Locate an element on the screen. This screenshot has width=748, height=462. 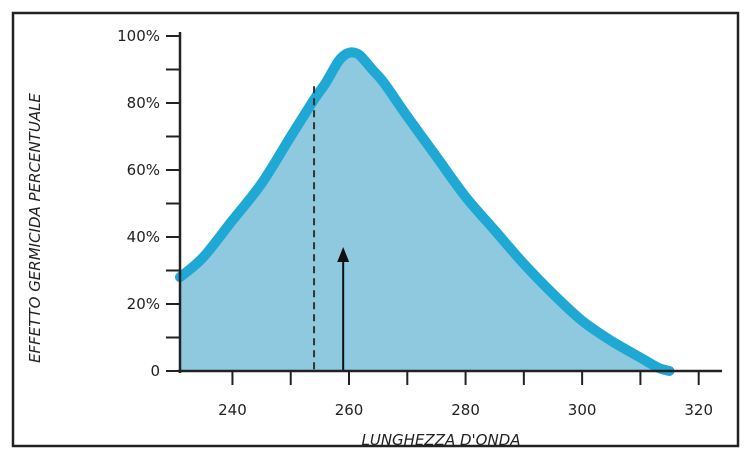
arrow-head is located at coordinates (343, 255).